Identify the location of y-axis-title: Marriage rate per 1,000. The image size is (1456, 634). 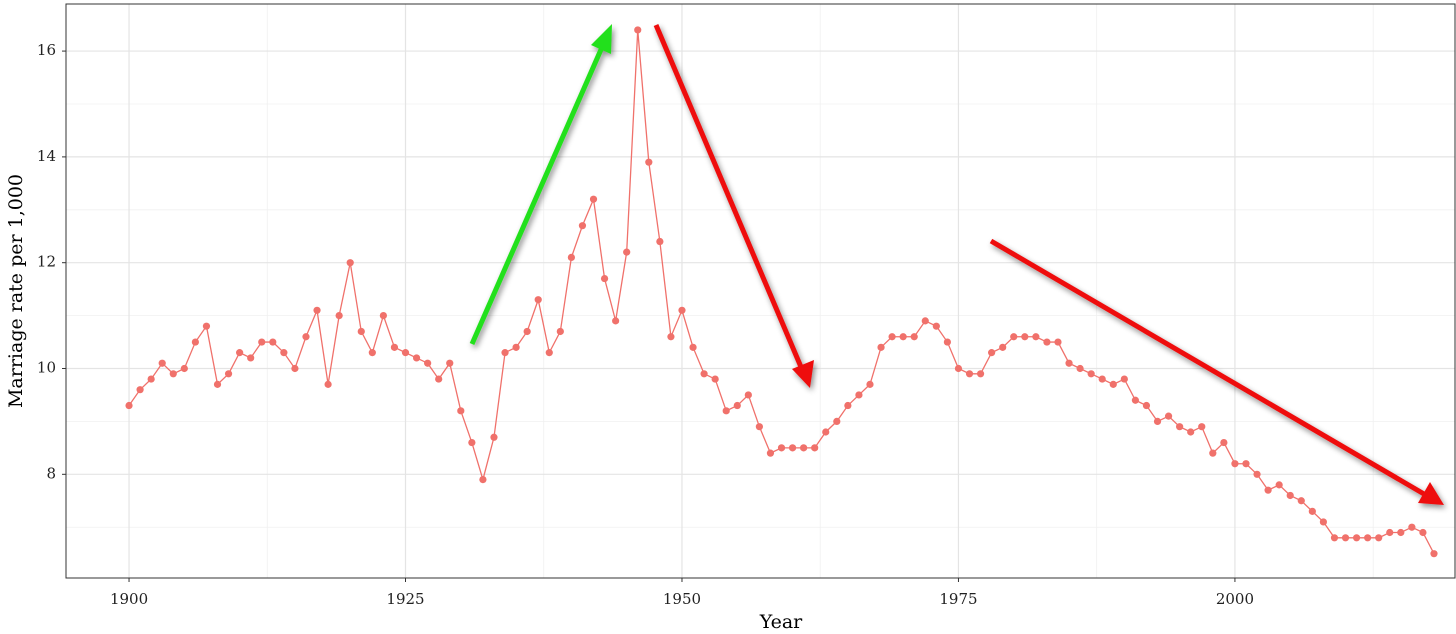
(16, 291).